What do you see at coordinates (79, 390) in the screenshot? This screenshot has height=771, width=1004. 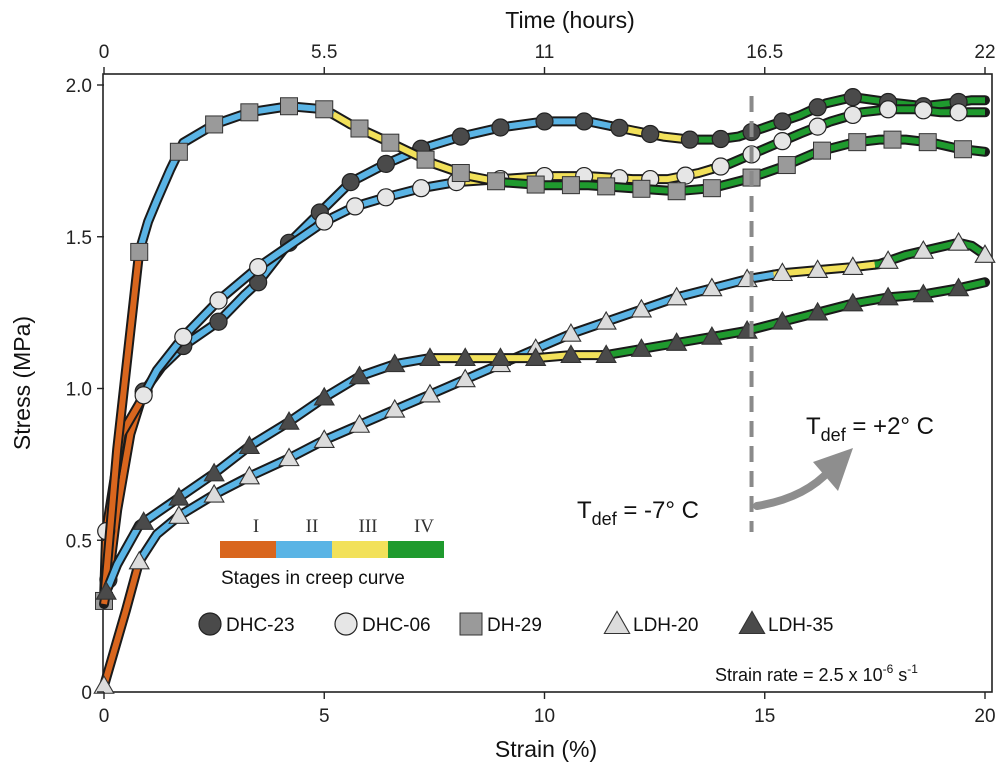 I see `y-tick-label: 1.0` at bounding box center [79, 390].